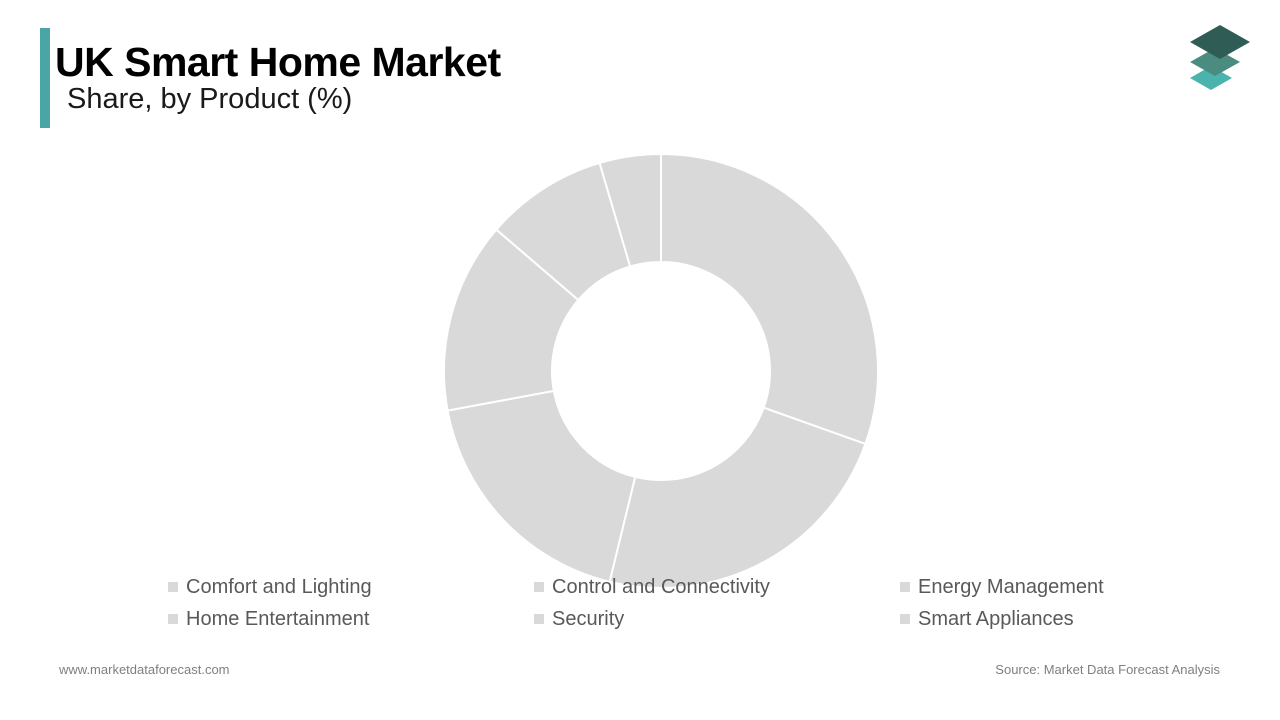 The height and width of the screenshot is (720, 1280). Describe the element at coordinates (717, 619) in the screenshot. I see `legend-item-security: Security` at that location.